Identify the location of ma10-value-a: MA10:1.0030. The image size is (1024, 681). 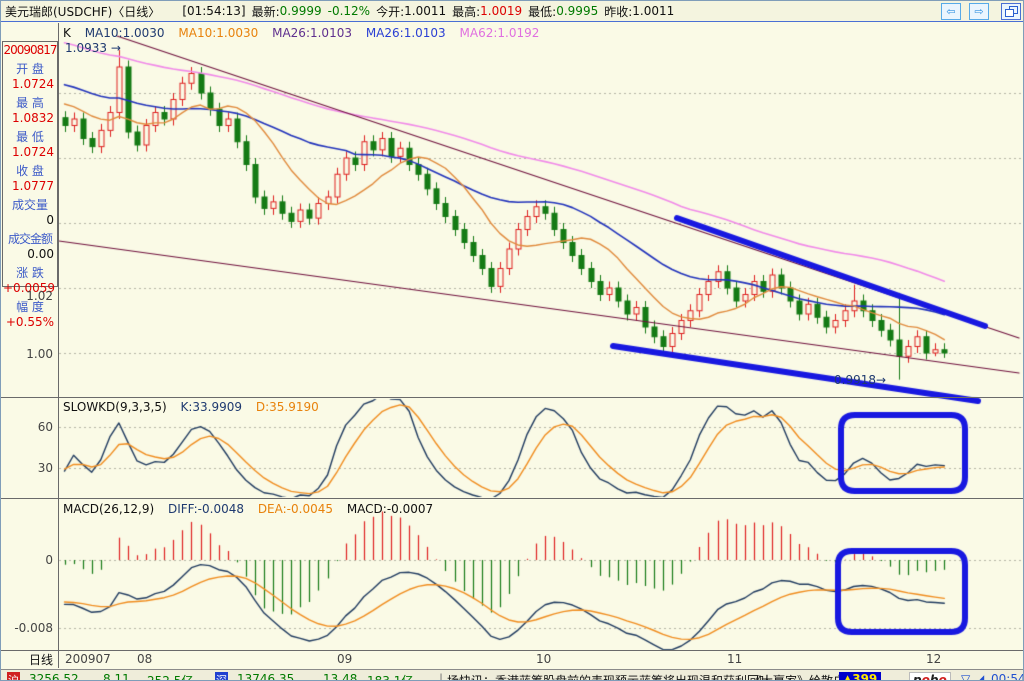
(124, 33).